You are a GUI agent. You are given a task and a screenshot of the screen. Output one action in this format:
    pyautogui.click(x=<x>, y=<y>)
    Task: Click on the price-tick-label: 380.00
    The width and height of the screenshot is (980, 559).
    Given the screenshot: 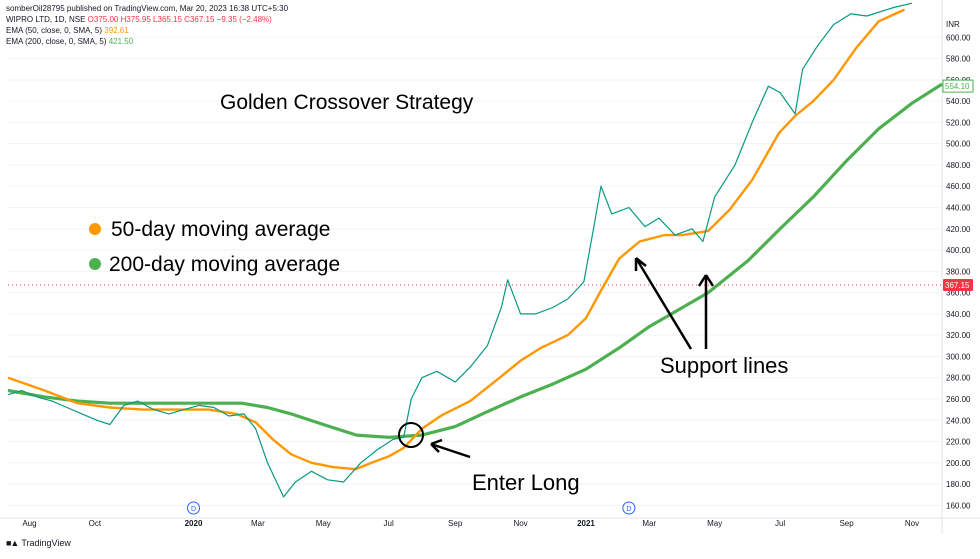 What is the action you would take?
    pyautogui.click(x=958, y=271)
    